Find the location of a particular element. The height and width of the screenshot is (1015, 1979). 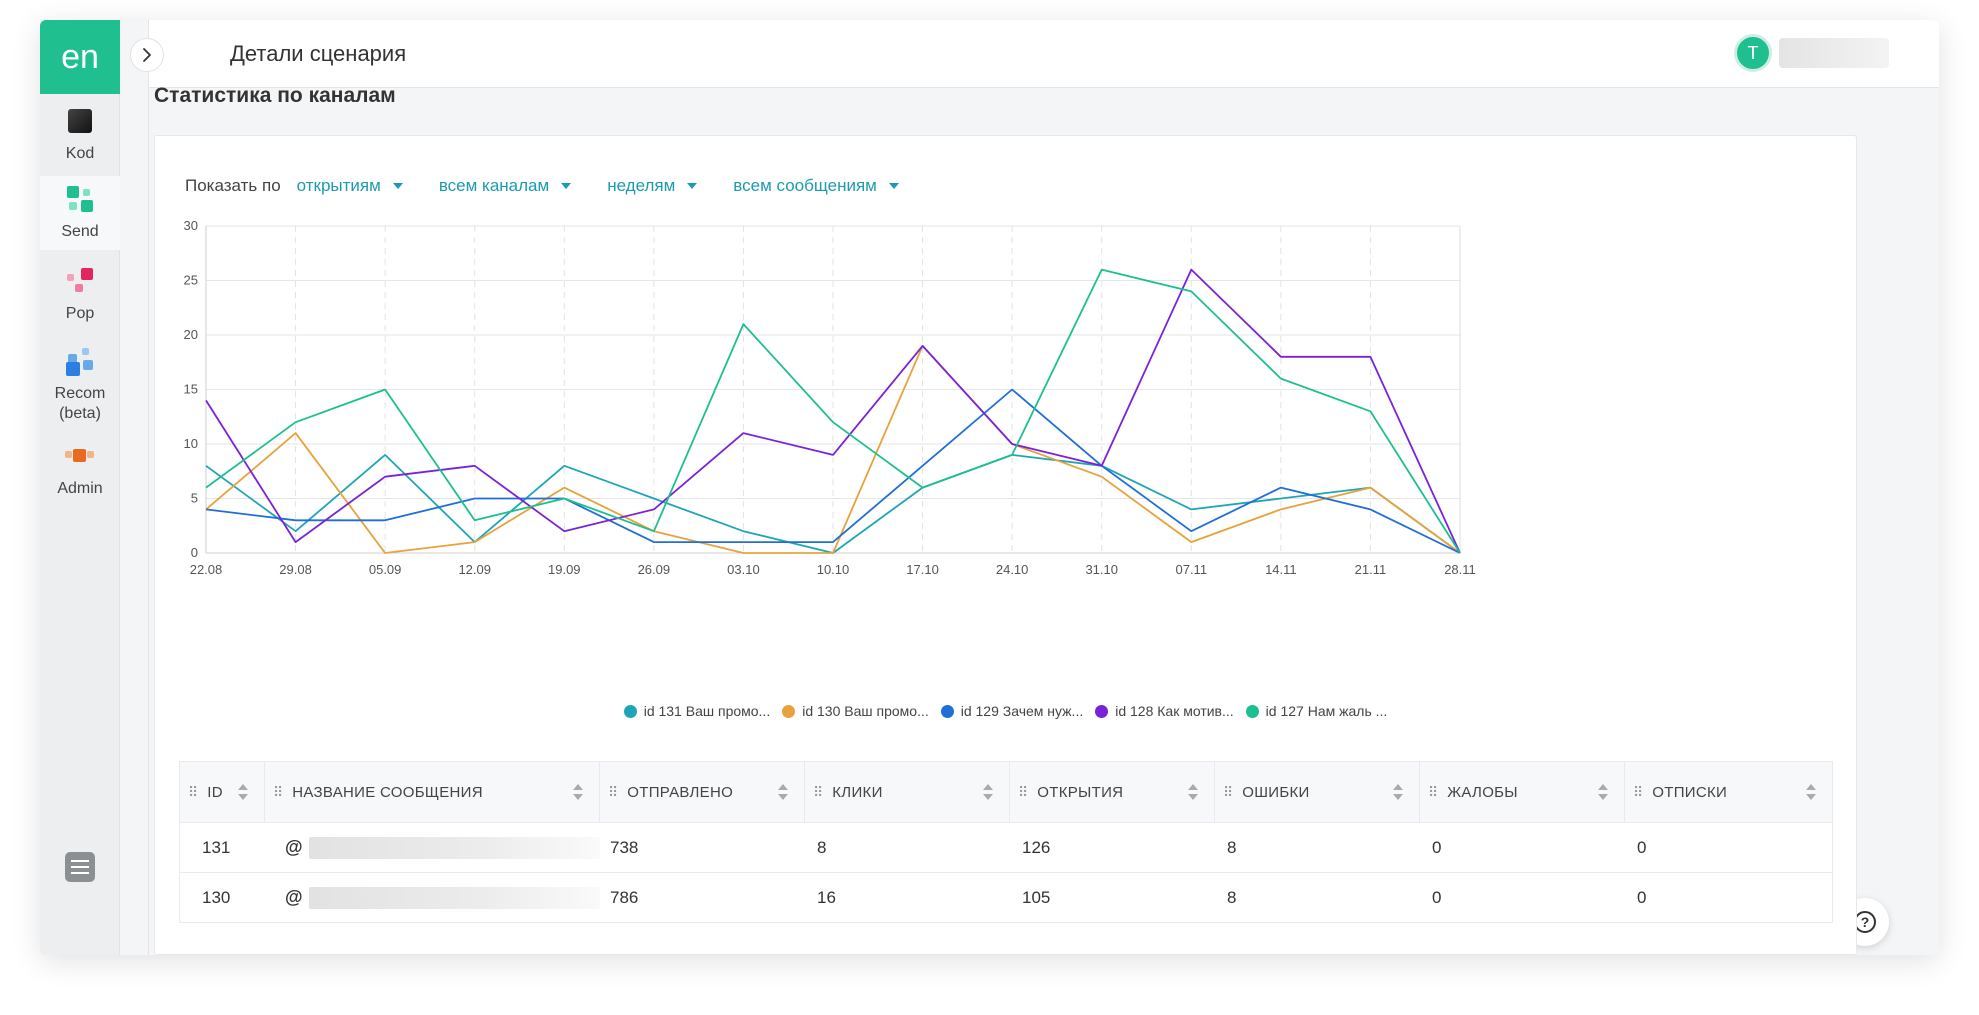

col-sent: ⠿ ОТПРАВЛЕНО is located at coordinates (702, 792).